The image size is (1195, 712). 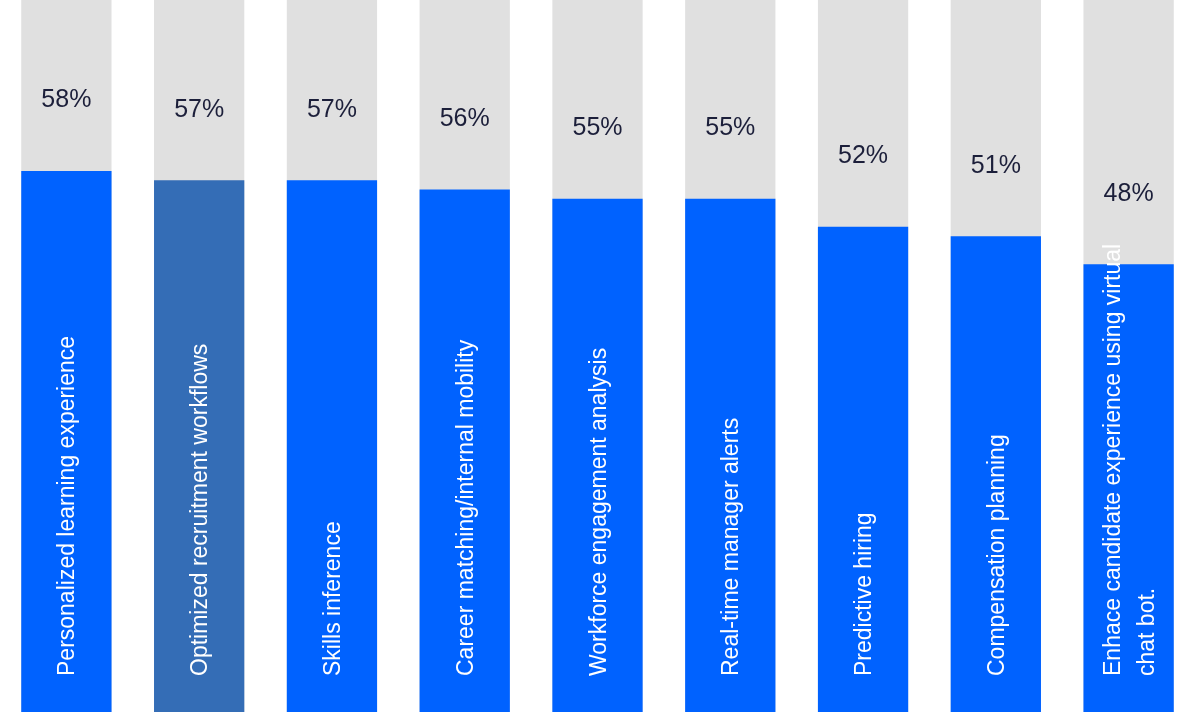 I want to click on x-tick-label: Workforce engagement analysis, so click(x=597, y=511).